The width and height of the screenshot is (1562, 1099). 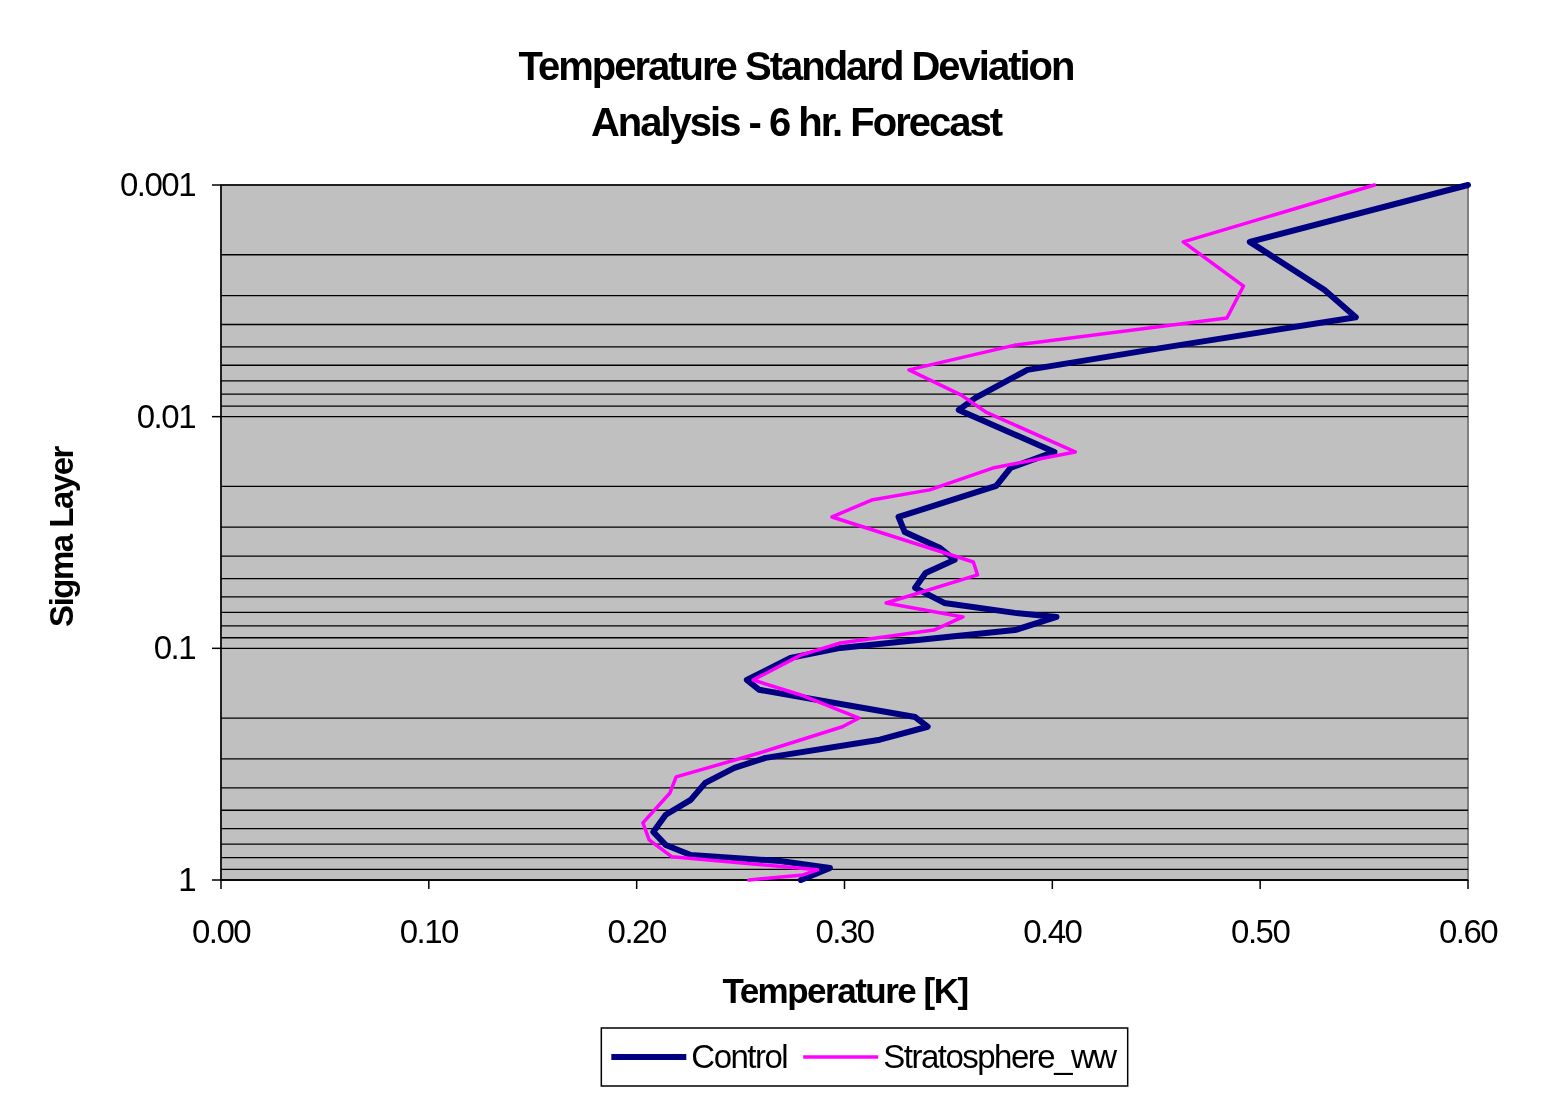 What do you see at coordinates (174, 648) in the screenshot?
I see `y-tick-label: 0.1` at bounding box center [174, 648].